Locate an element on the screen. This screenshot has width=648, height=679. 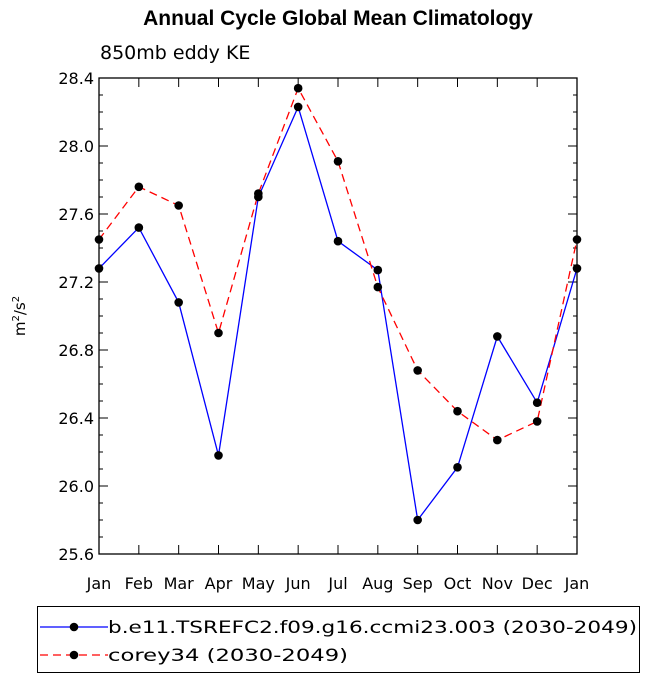
y-tick-label: 25.6 is located at coordinates (76, 554).